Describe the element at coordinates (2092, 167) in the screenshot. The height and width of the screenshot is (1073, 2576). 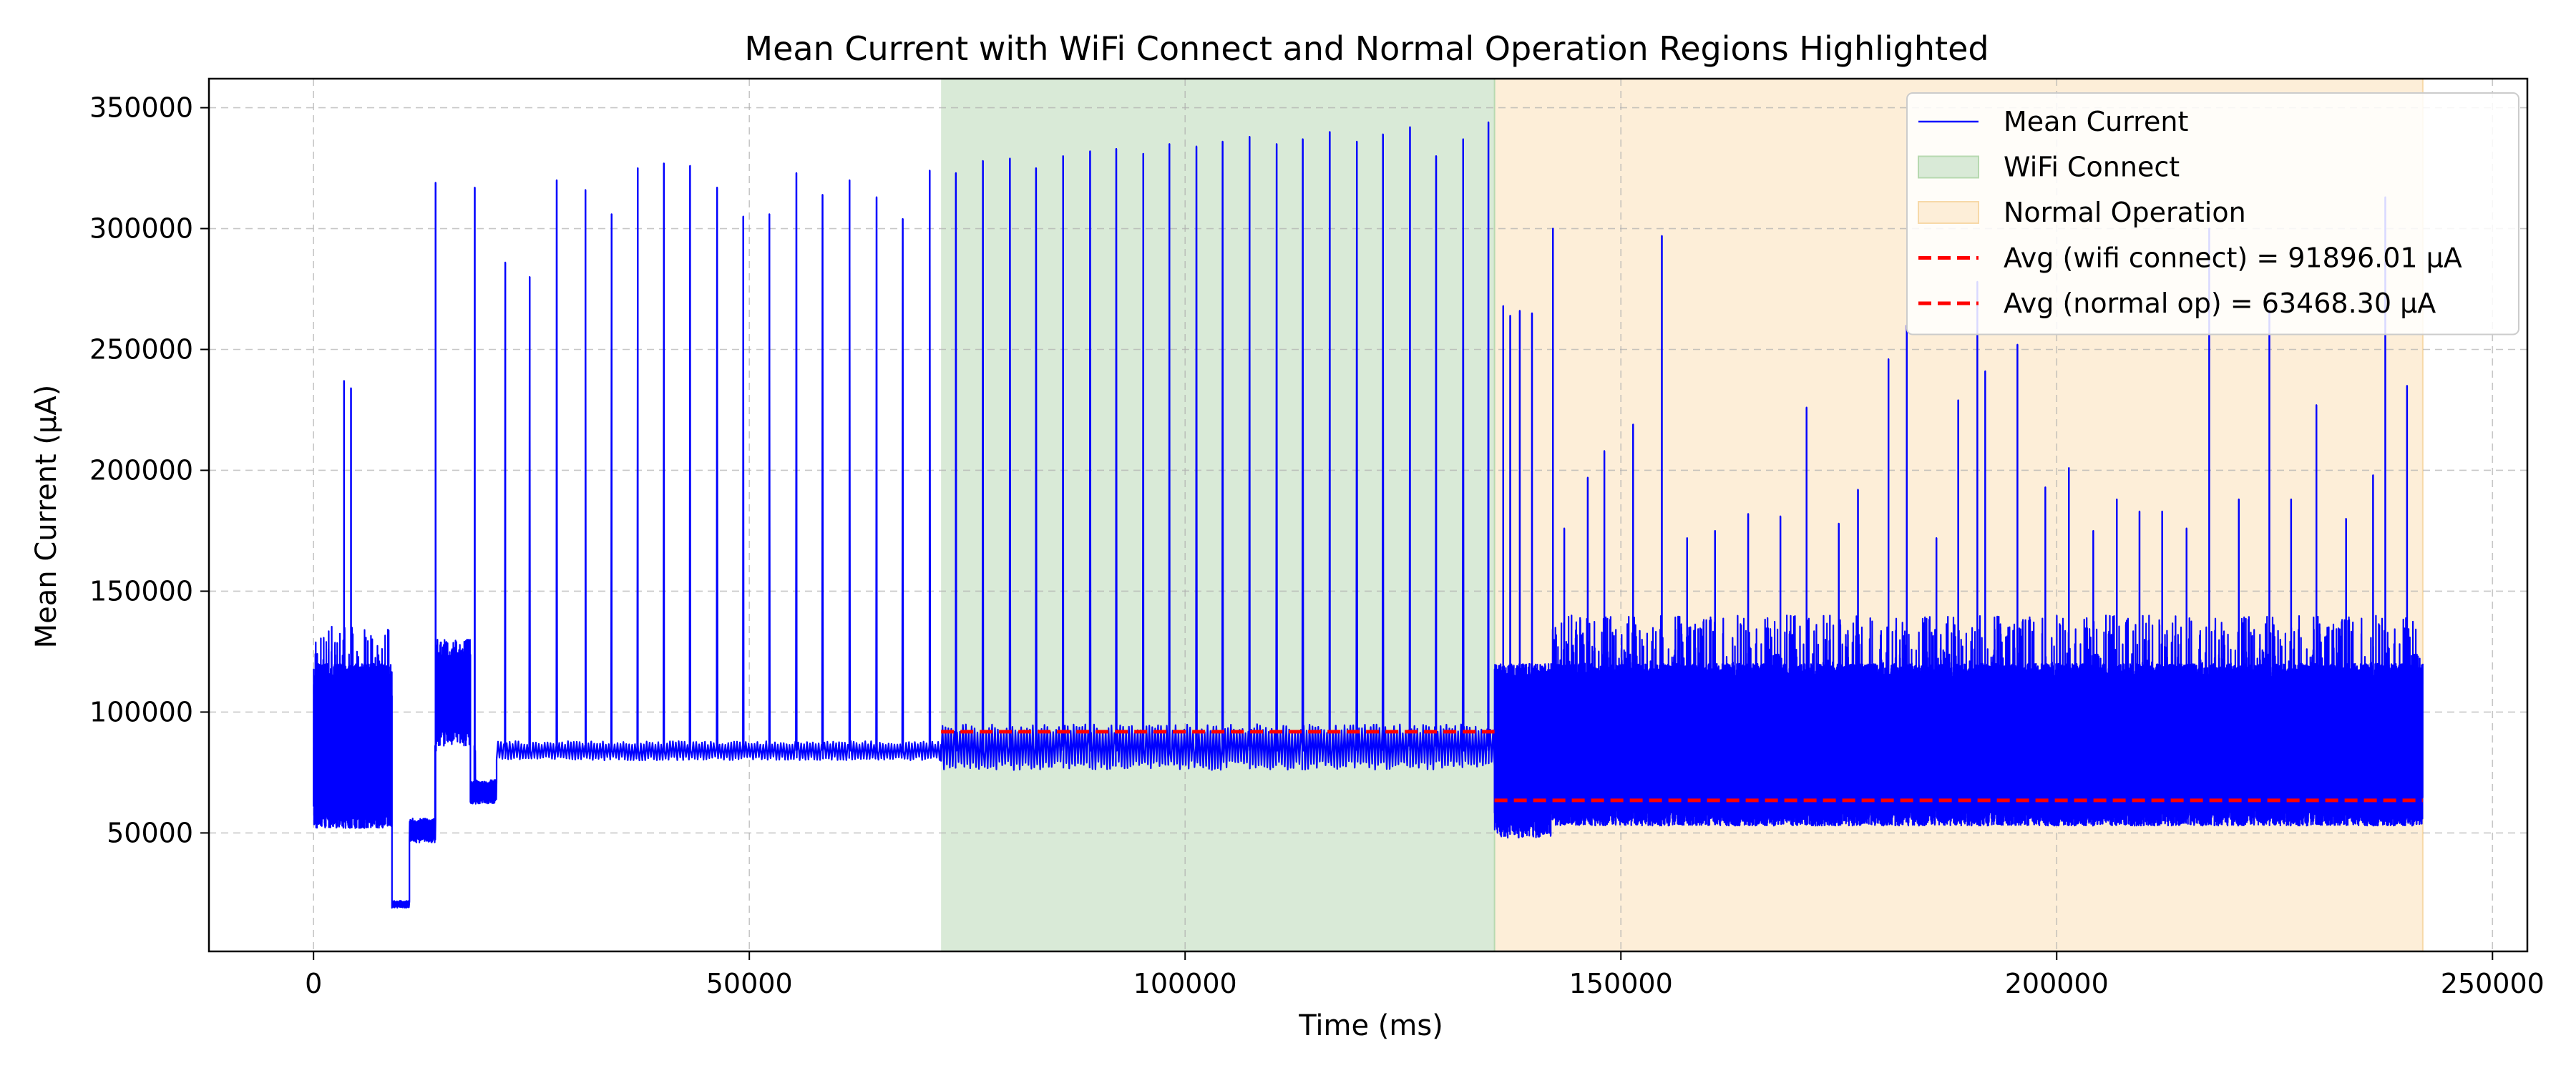
I see `legend-label: WiFi Connect` at that location.